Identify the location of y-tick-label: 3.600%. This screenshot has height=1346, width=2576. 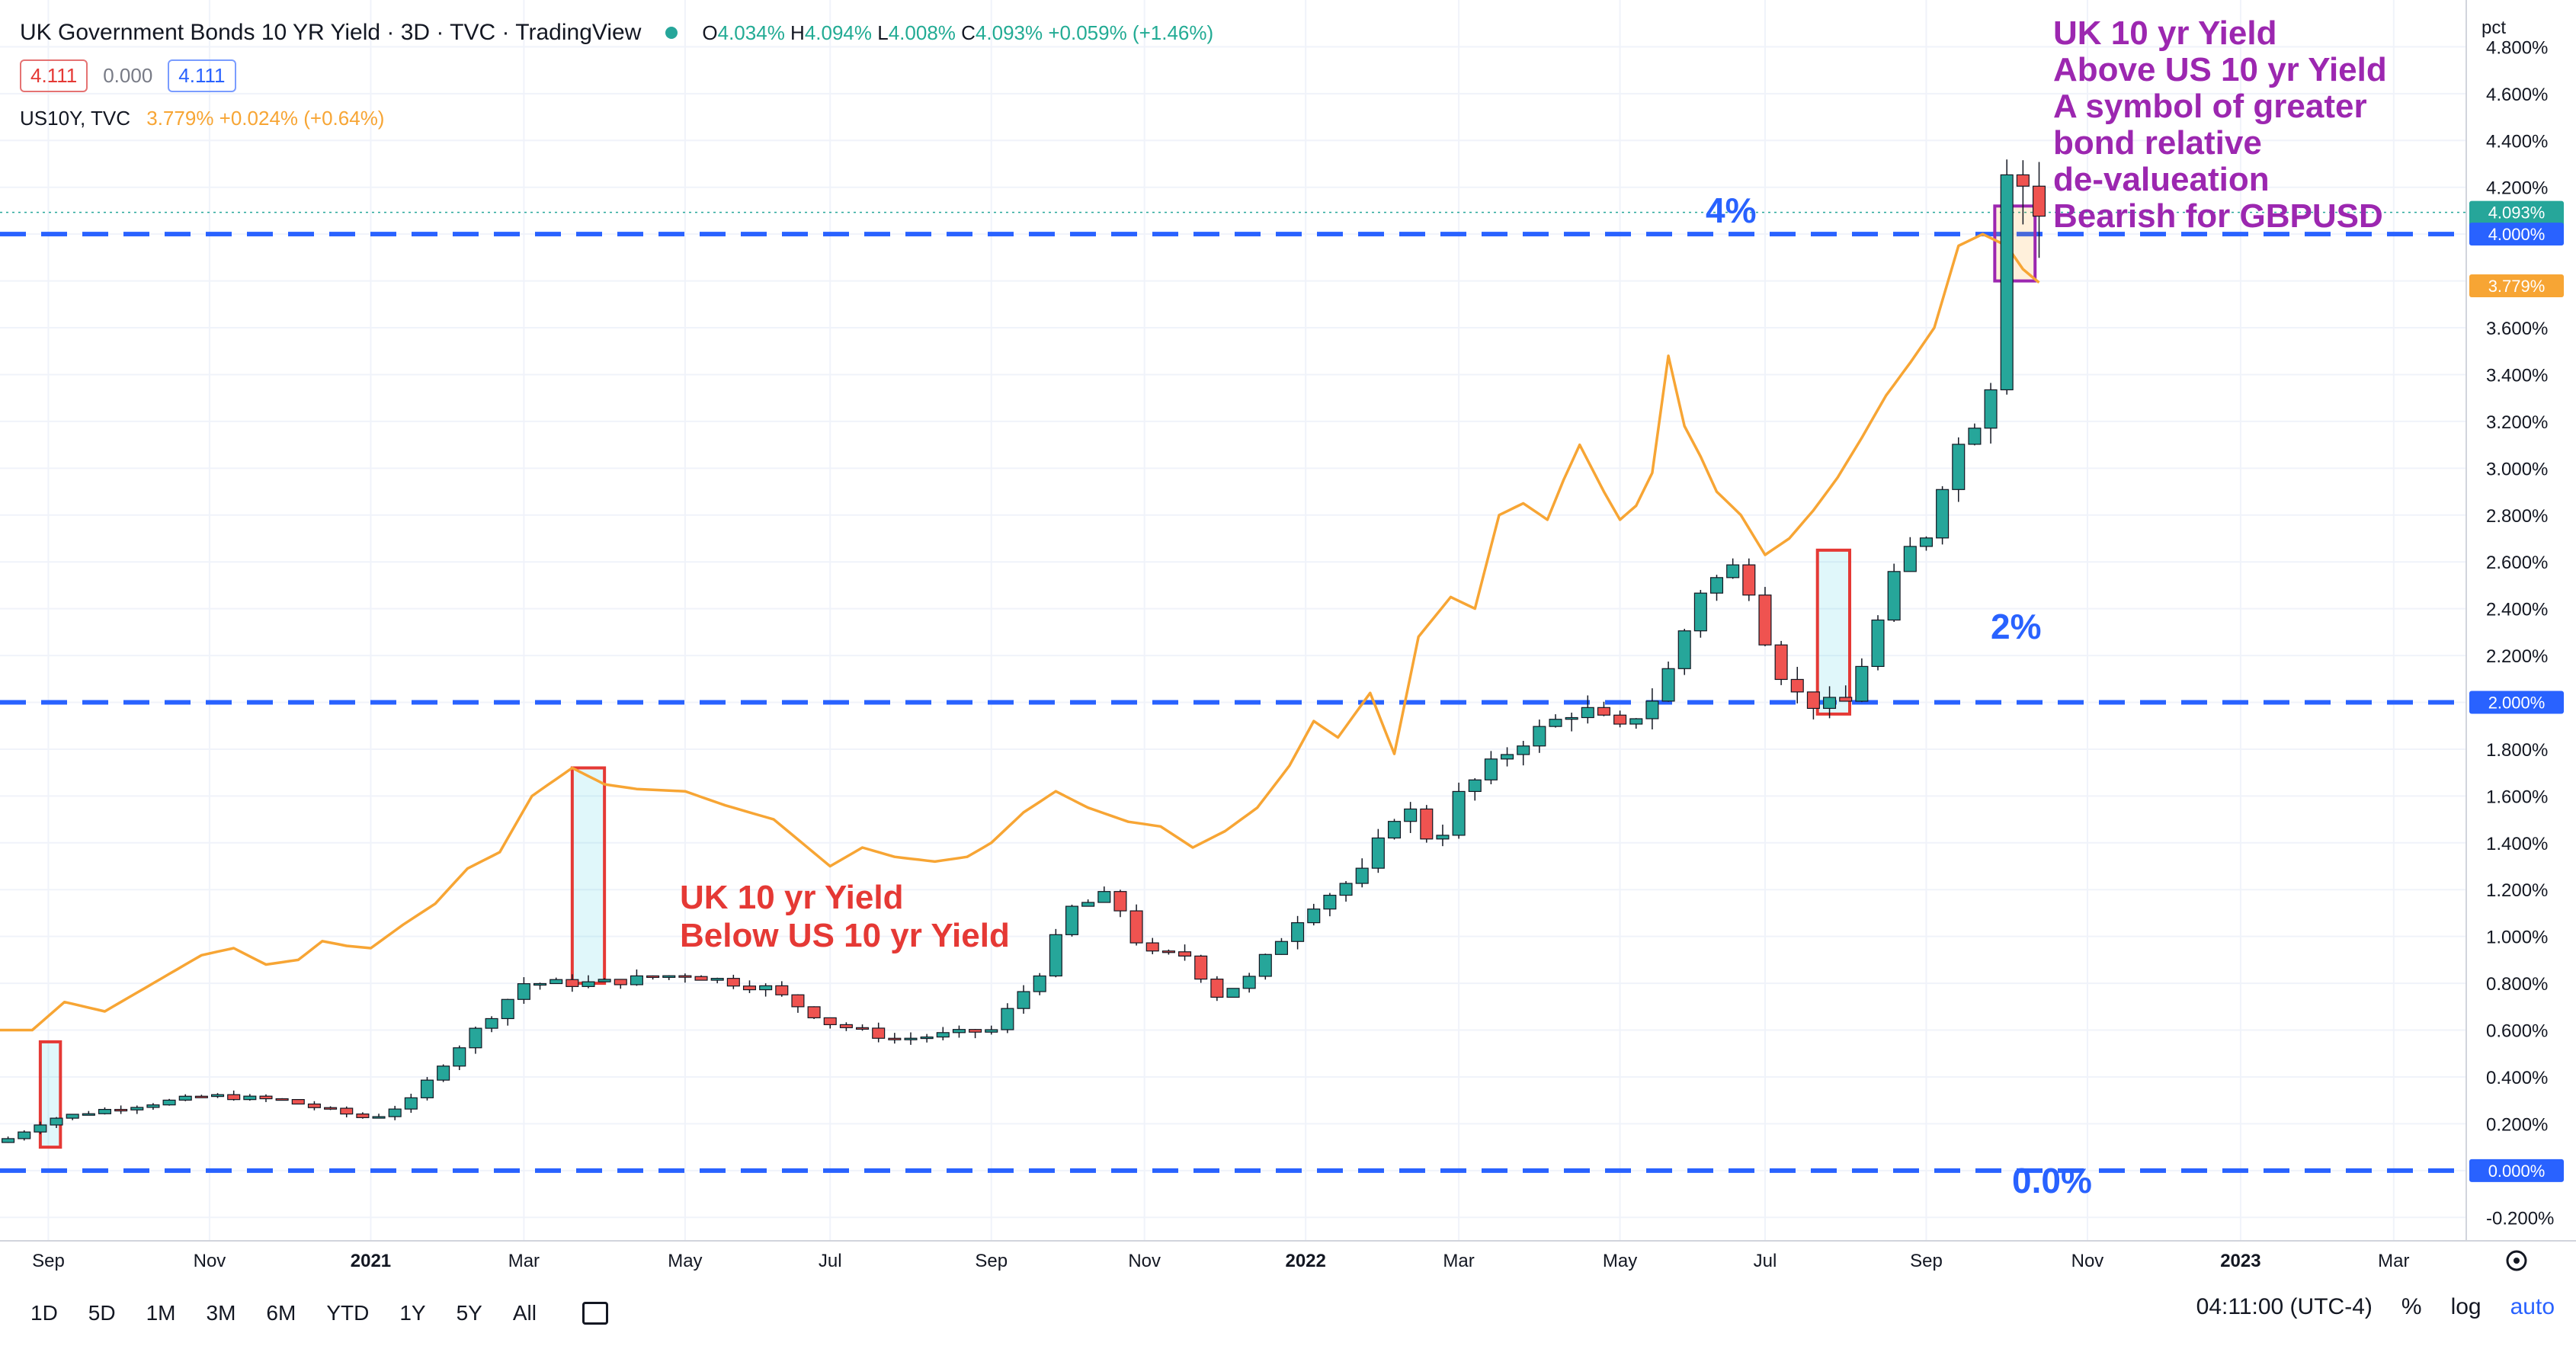
(2517, 329).